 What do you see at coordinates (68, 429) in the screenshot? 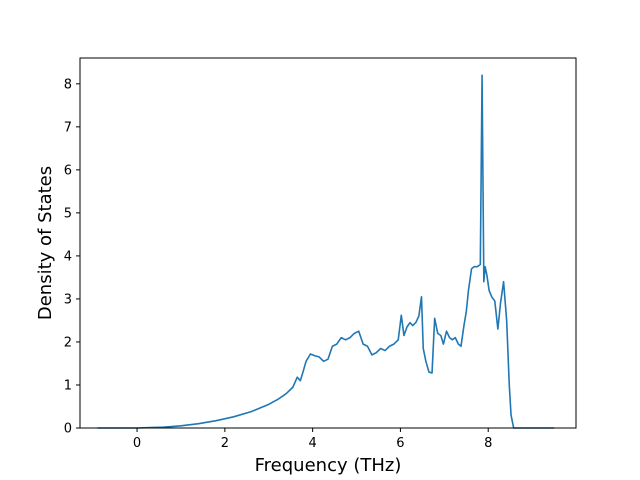
I see `y-tick-label: 0` at bounding box center [68, 429].